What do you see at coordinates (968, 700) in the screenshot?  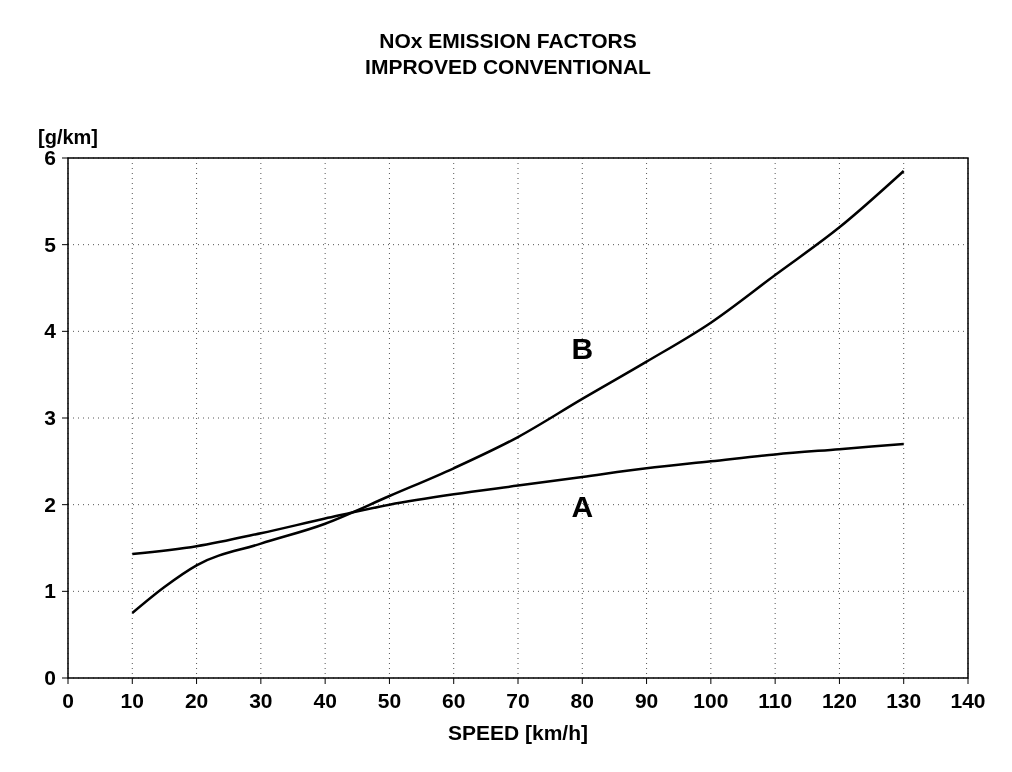 I see `x-tick-label: 140` at bounding box center [968, 700].